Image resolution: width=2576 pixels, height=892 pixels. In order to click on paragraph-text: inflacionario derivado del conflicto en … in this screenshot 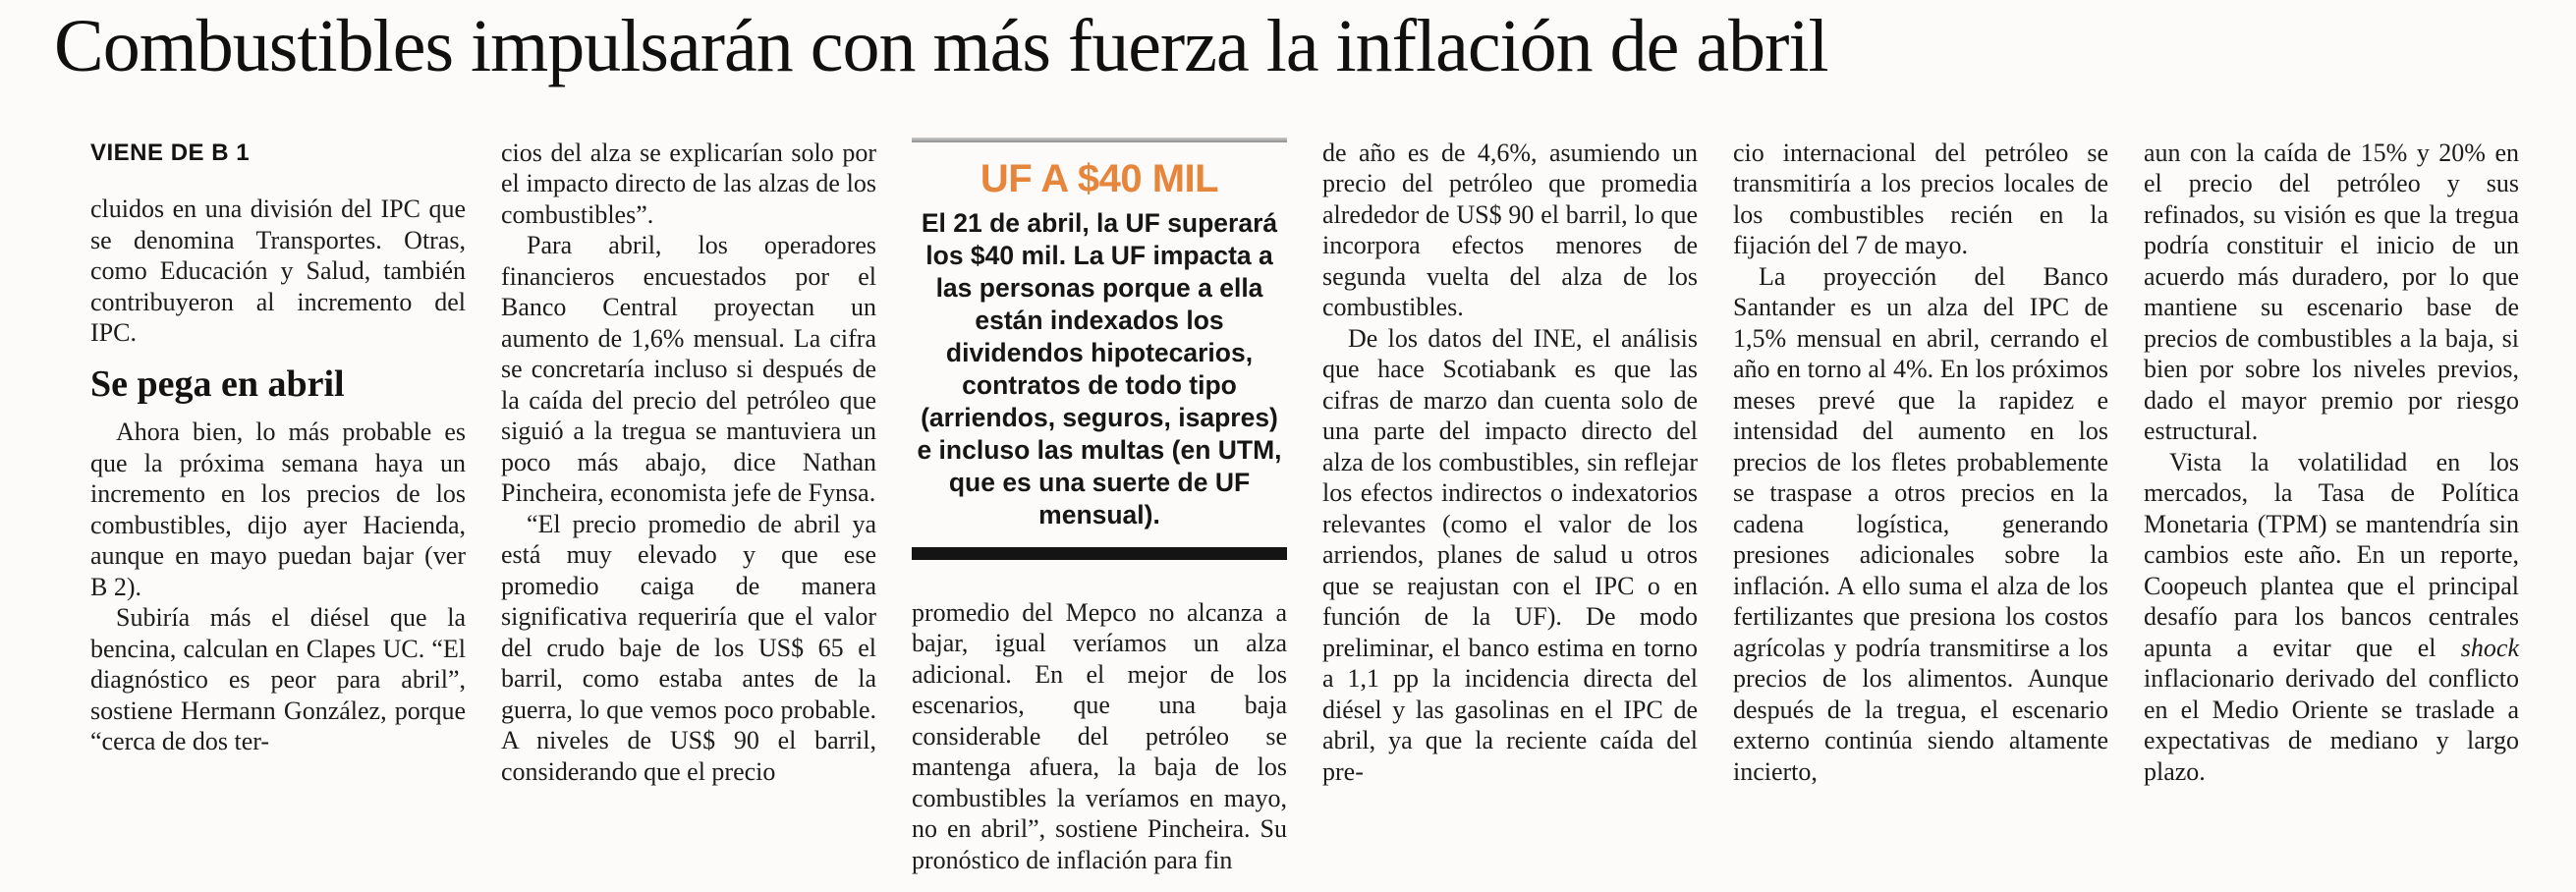, I will do `click(2331, 725)`.